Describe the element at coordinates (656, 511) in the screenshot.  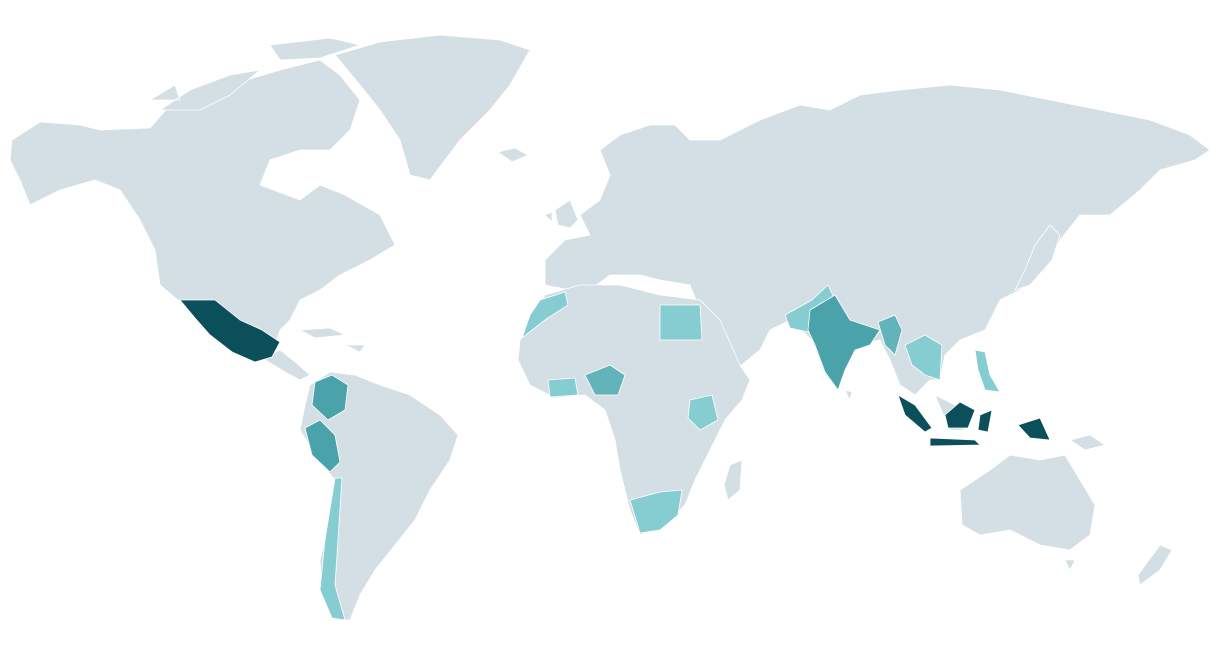
I see `south-africa` at that location.